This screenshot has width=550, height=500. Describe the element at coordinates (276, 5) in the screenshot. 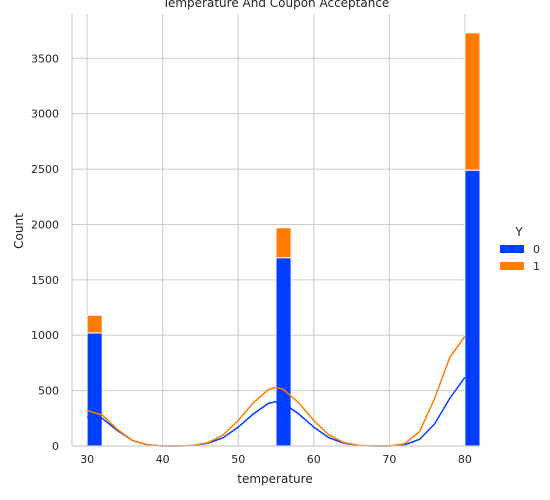

I see `chart-title: Temperature And Coupon Acceptance` at that location.